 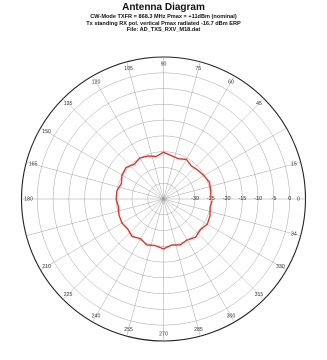 I want to click on radial-tick-label: 0, so click(x=289, y=199).